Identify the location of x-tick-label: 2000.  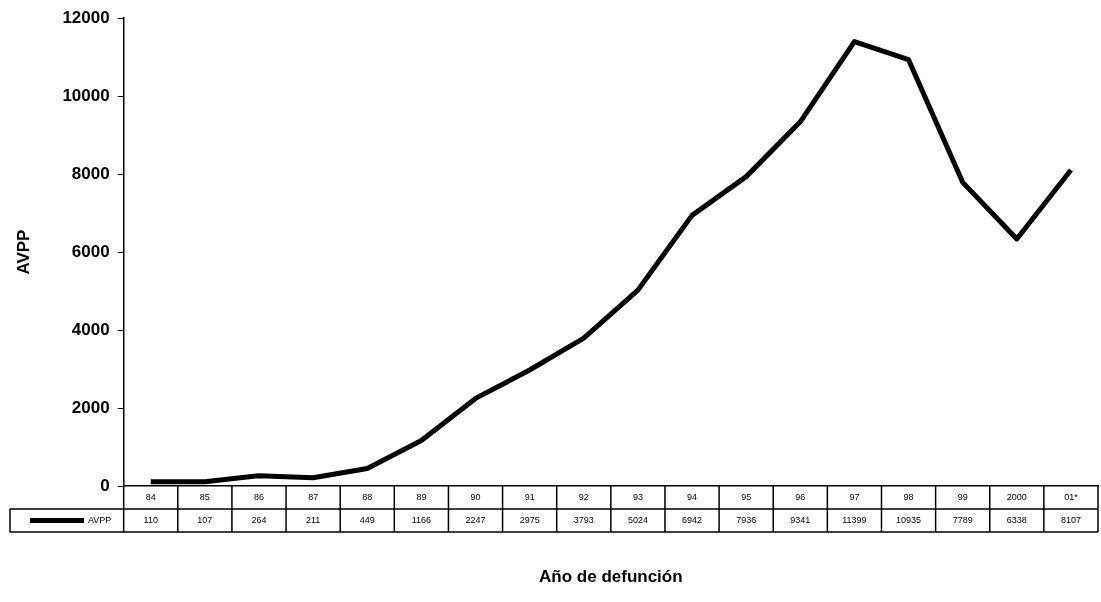
(1016, 496).